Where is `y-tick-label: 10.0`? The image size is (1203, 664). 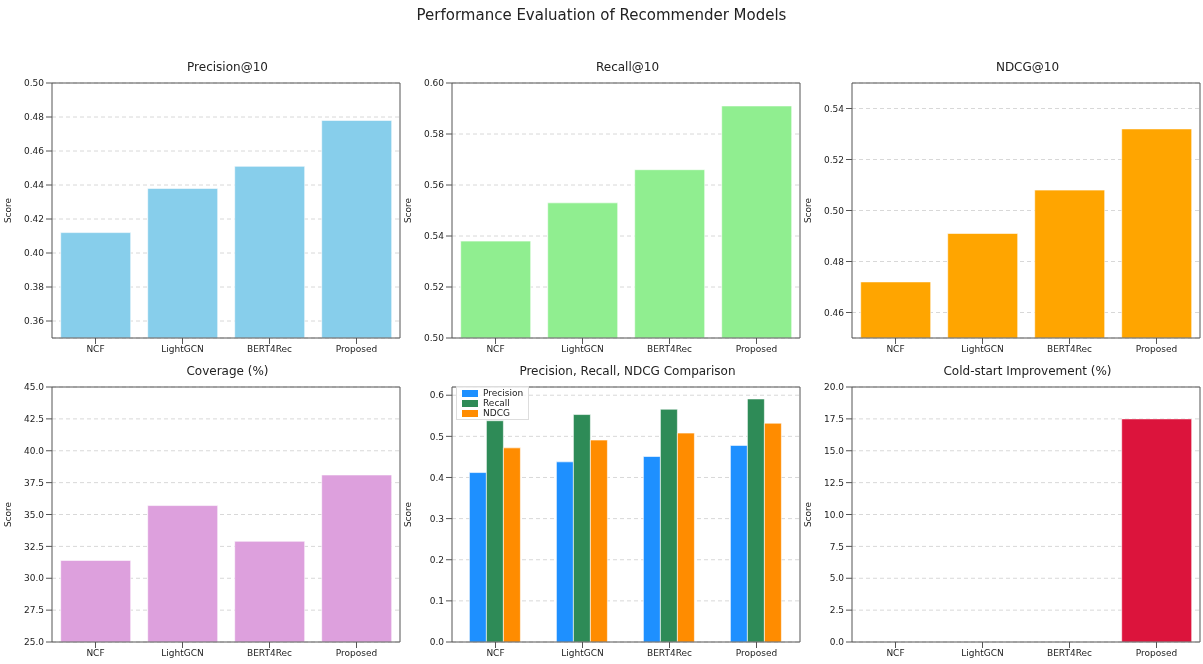 y-tick-label: 10.0 is located at coordinates (834, 514).